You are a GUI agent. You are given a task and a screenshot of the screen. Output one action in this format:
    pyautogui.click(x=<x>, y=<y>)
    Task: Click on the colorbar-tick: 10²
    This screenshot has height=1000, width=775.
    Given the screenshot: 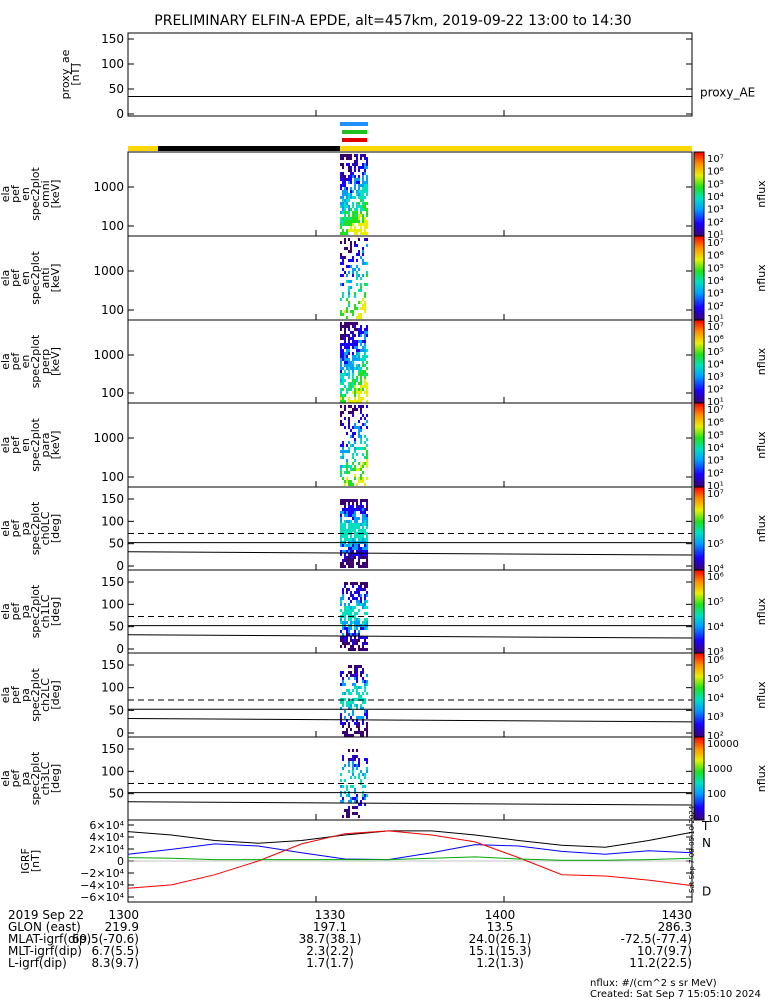 What is the action you would take?
    pyautogui.click(x=715, y=736)
    